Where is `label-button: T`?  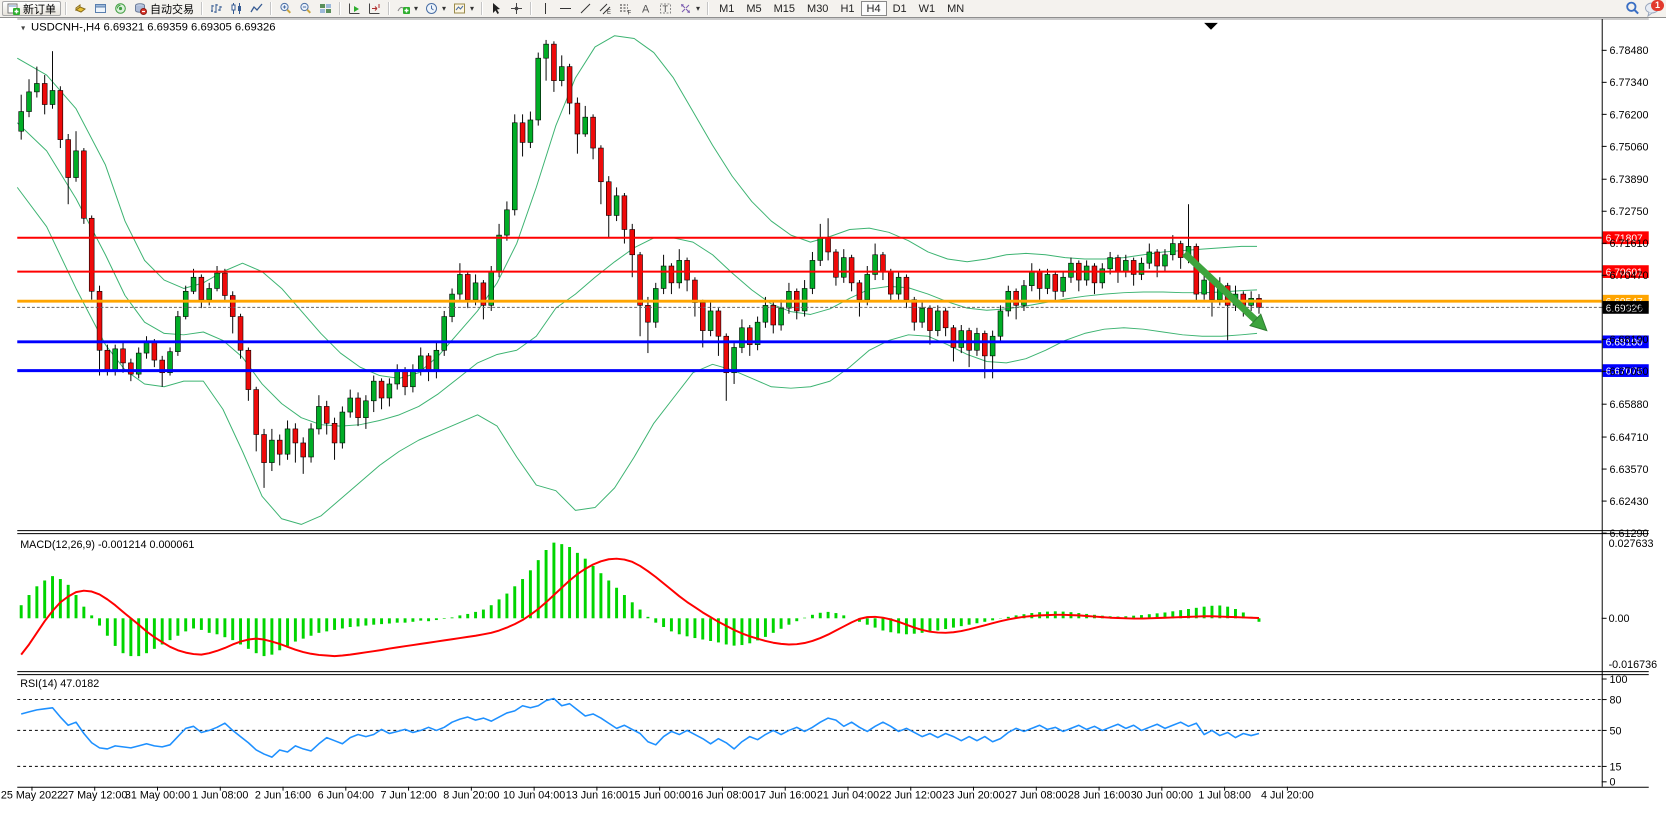 label-button: T is located at coordinates (665, 8).